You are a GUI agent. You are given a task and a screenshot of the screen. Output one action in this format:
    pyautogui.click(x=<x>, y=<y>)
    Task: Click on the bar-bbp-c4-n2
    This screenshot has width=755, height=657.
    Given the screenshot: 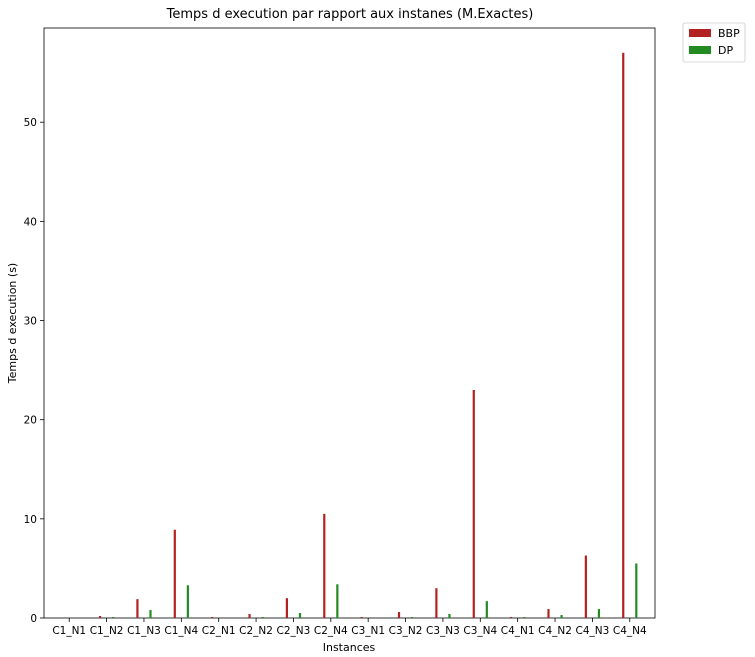 What is the action you would take?
    pyautogui.click(x=548, y=613)
    